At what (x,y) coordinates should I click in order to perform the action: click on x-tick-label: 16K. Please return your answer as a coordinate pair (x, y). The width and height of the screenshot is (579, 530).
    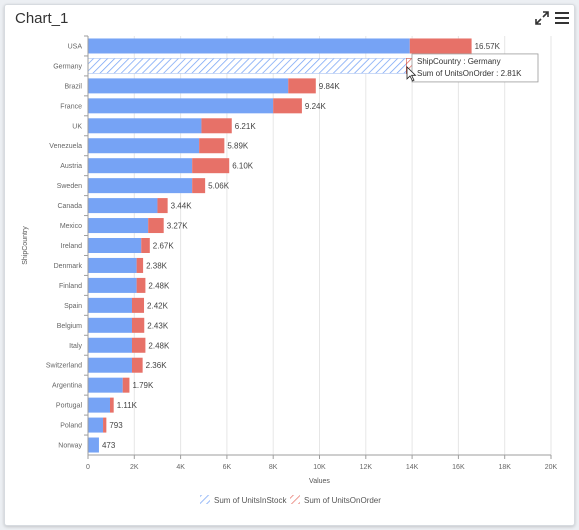
    Looking at the image, I should click on (458, 467).